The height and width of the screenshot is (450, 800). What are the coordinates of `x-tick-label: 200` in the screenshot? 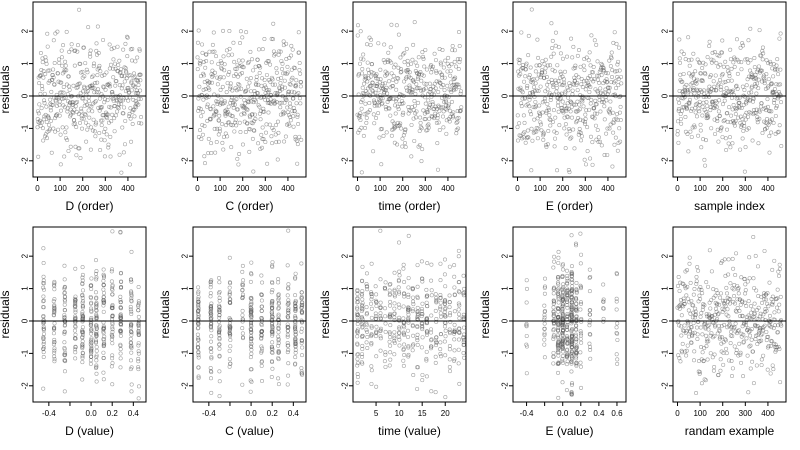 It's located at (723, 188).